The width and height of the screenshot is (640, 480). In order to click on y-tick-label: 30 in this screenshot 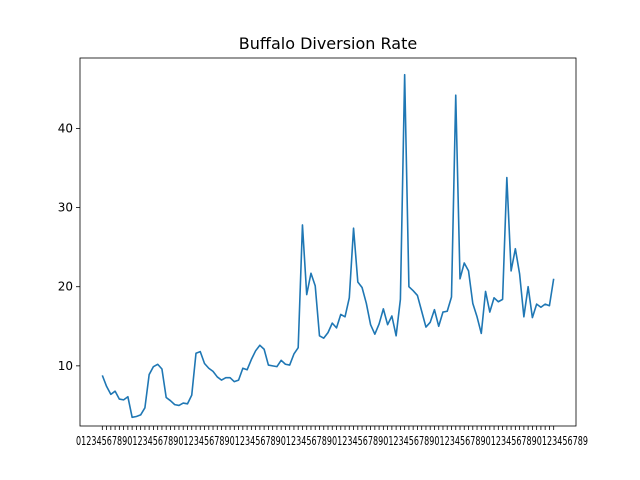, I will do `click(65, 208)`.